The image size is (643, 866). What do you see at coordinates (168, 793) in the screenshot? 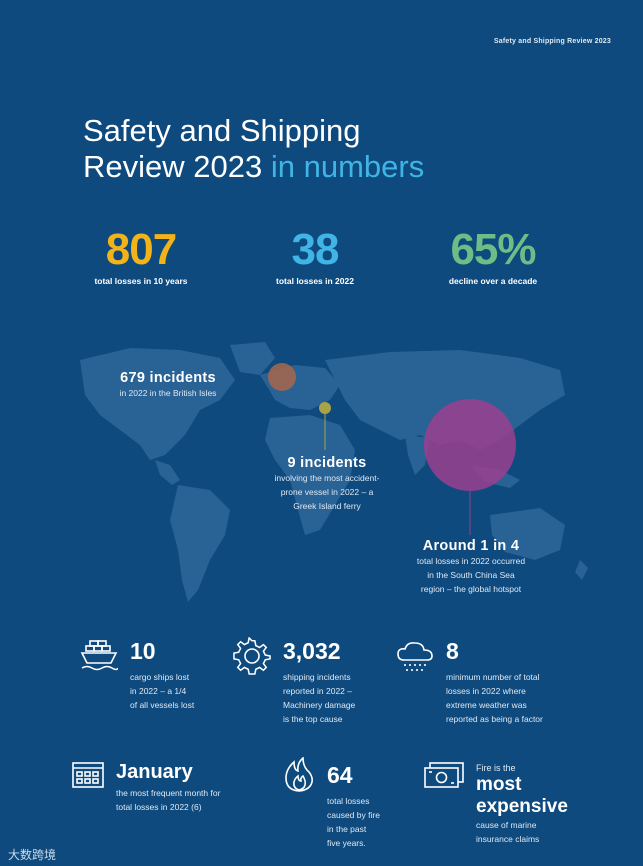
I see `fact-text: the most frequent month for` at bounding box center [168, 793].